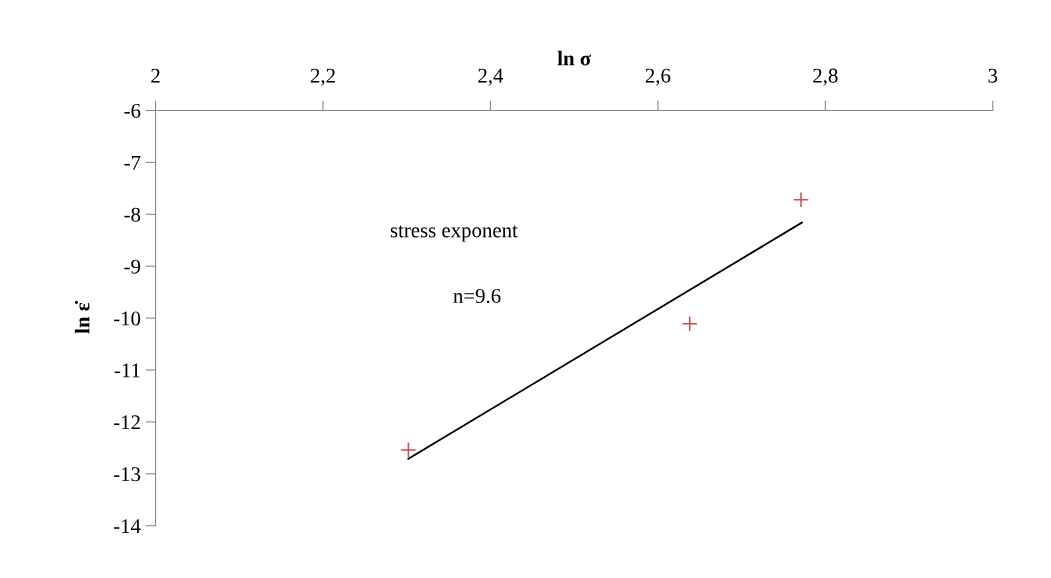 This screenshot has height=578, width=1051. What do you see at coordinates (132, 214) in the screenshot?
I see `y-tick-label: -8` at bounding box center [132, 214].